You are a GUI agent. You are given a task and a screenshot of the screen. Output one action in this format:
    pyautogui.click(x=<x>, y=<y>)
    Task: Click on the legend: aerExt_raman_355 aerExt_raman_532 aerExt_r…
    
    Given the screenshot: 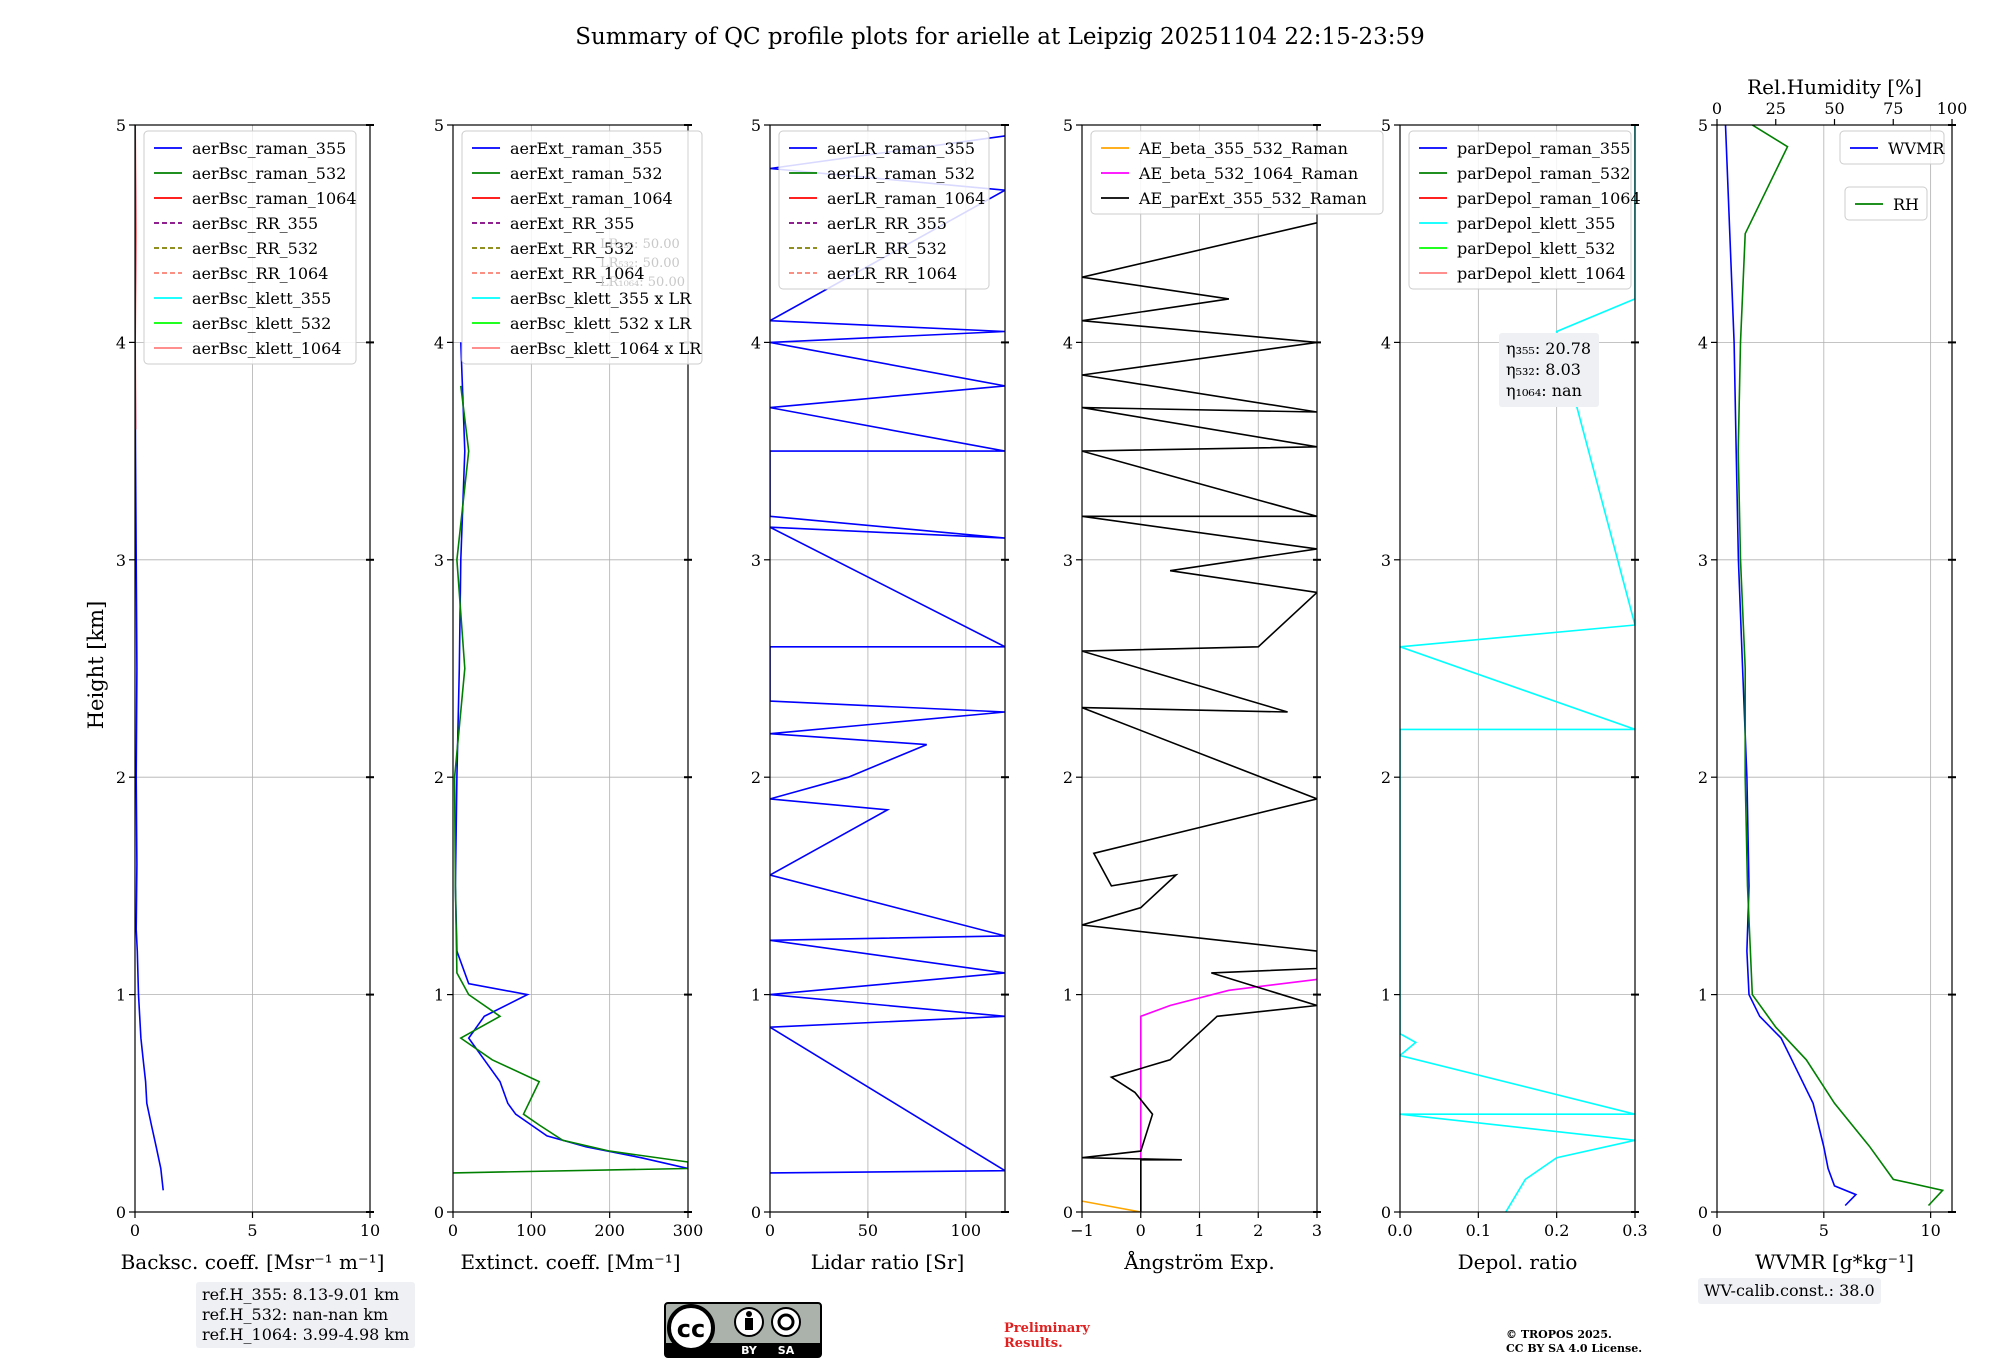 What is the action you would take?
    pyautogui.click(x=582, y=247)
    